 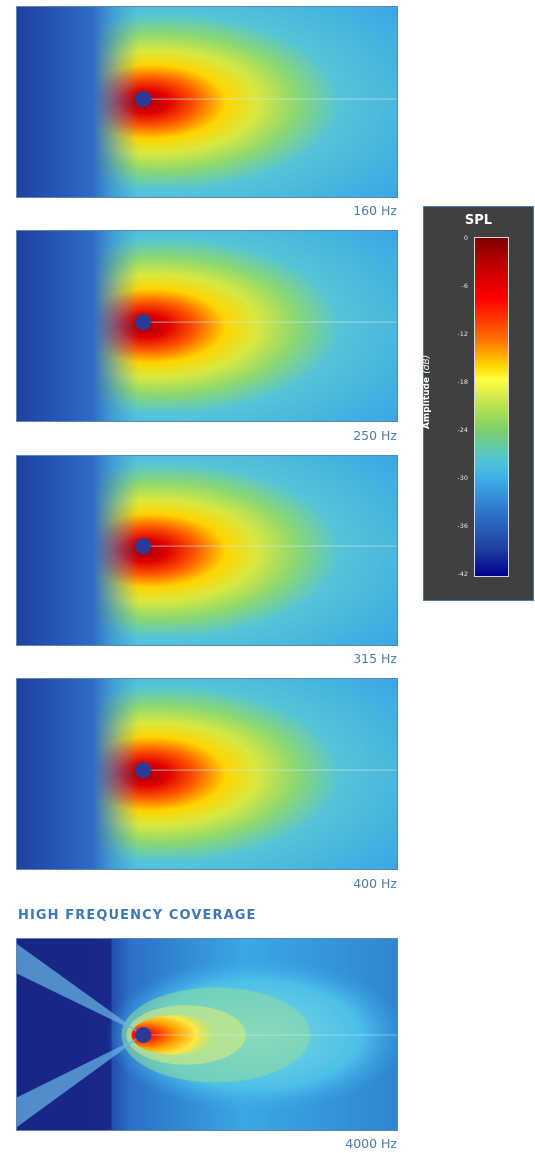 I want to click on colorbar-axis-label: Amplitude (dB), so click(x=427, y=392).